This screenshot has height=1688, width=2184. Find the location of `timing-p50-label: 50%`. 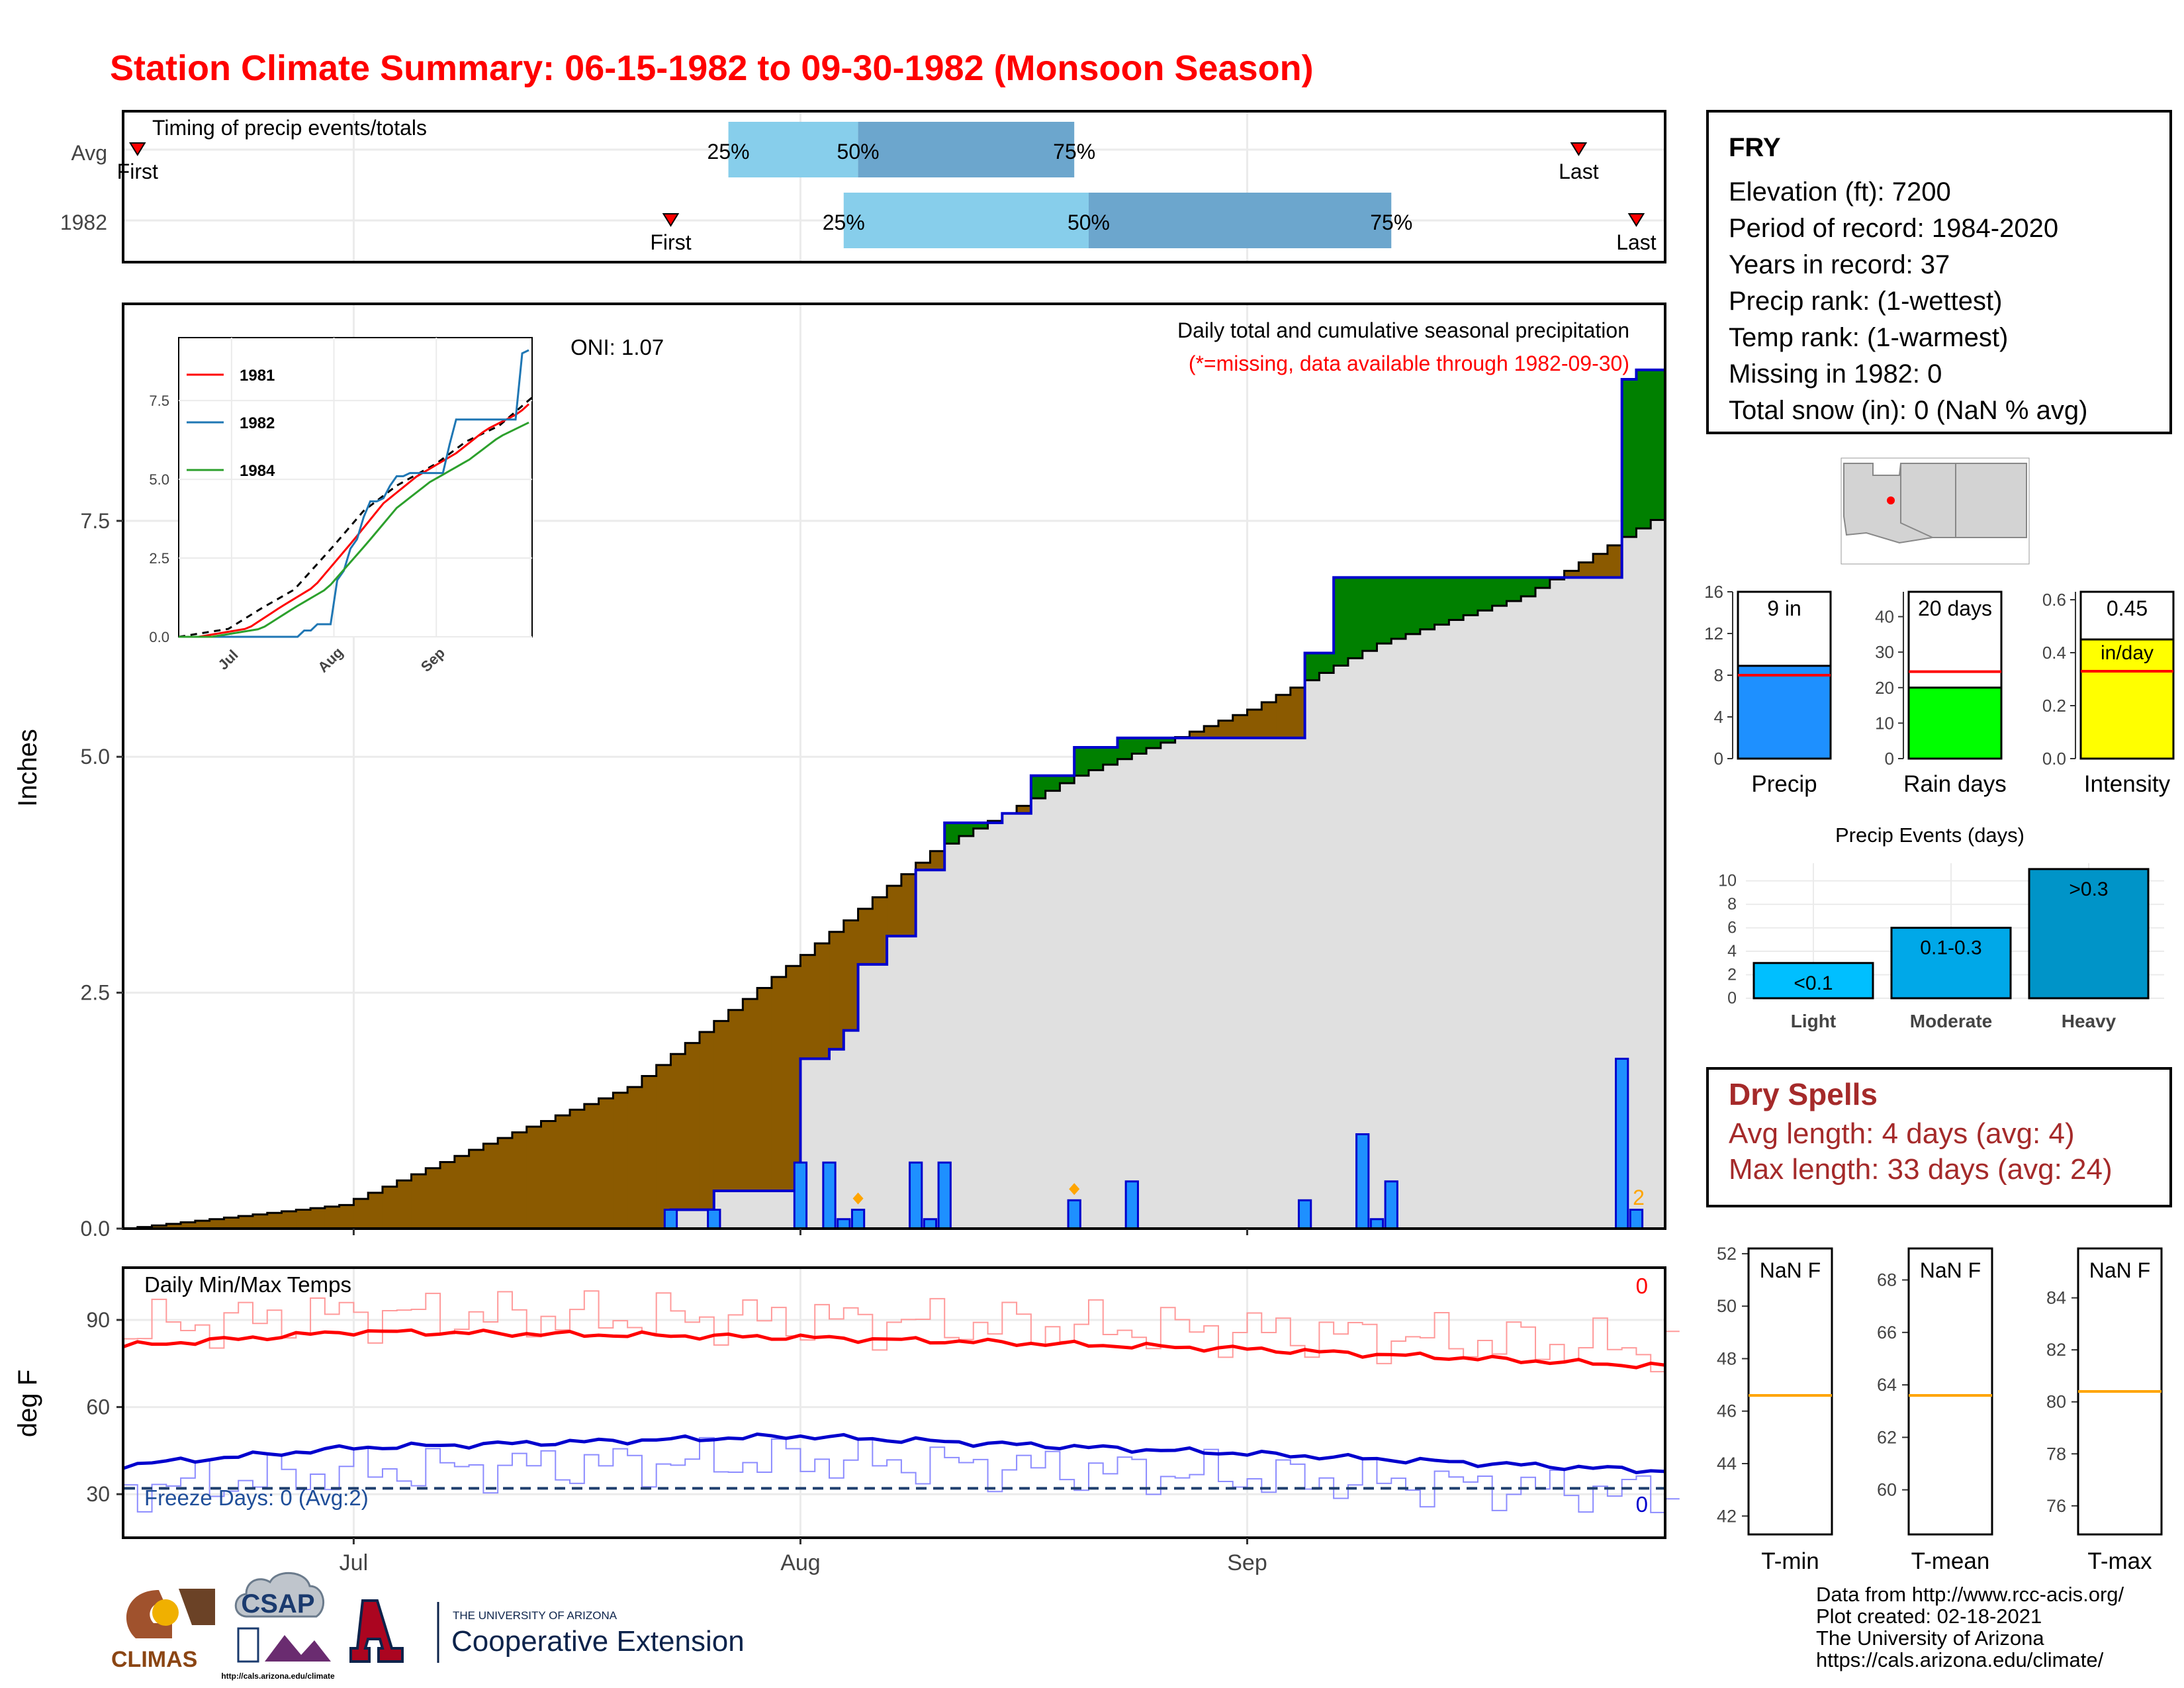

timing-p50-label: 50% is located at coordinates (859, 152).